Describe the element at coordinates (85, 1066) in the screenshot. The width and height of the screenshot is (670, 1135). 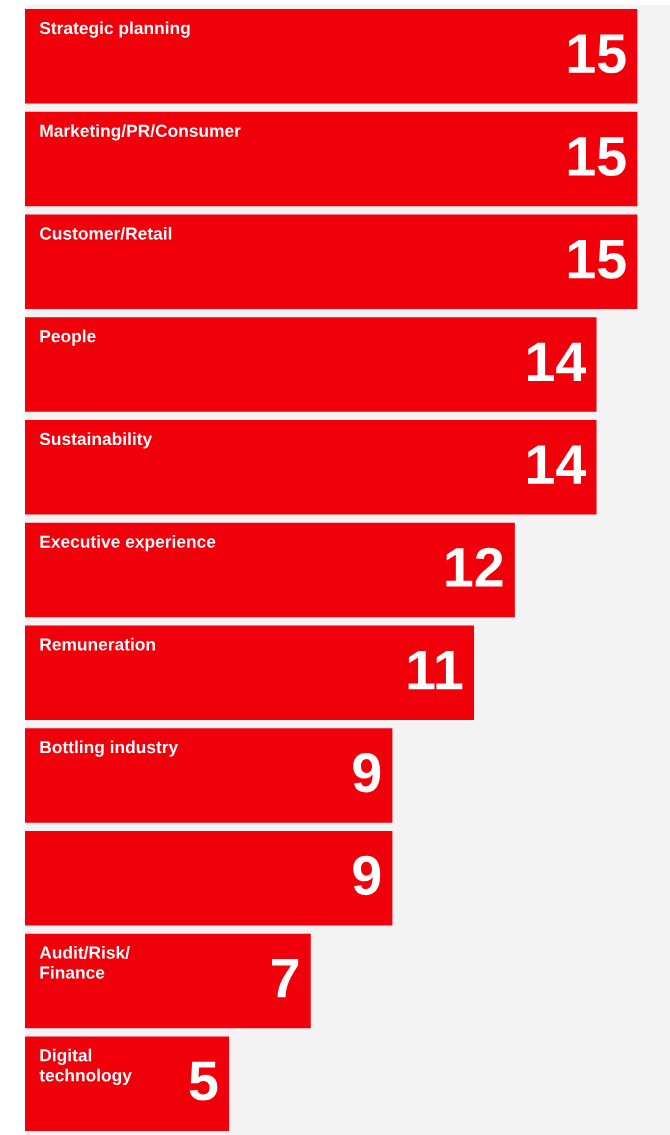
I see `y-tick-label: Digital technology` at that location.